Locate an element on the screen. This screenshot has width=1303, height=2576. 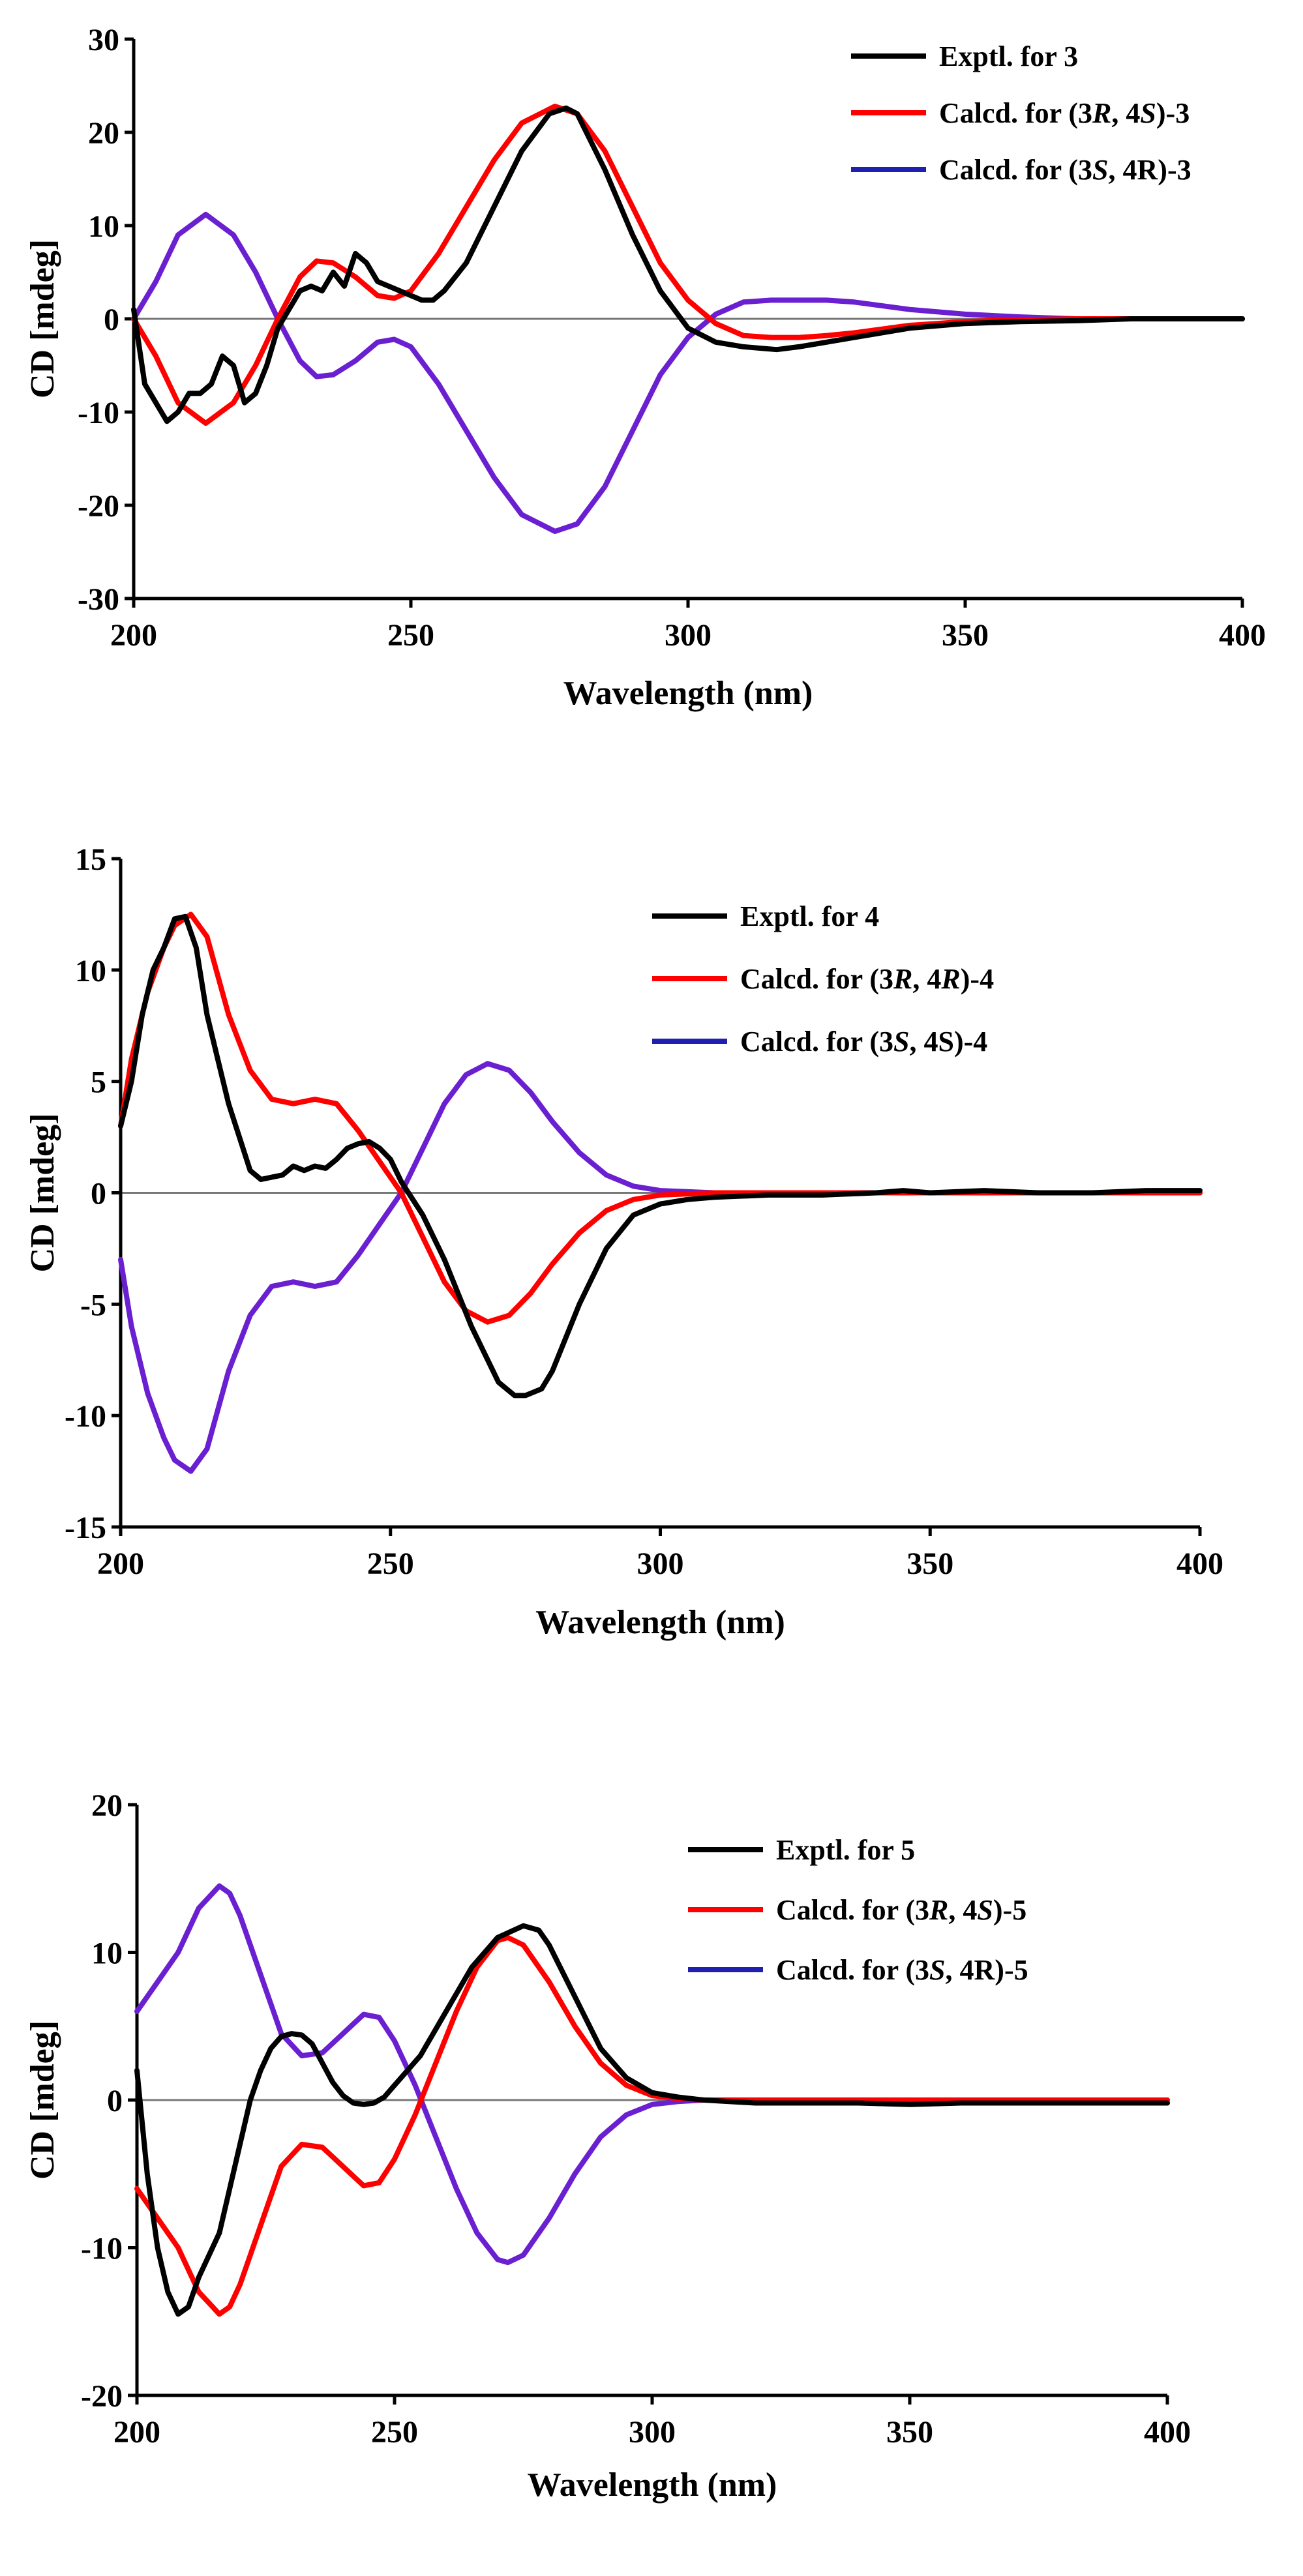
legend-label: Calcd. for (3S, 4S)-4 is located at coordinates (864, 1042).